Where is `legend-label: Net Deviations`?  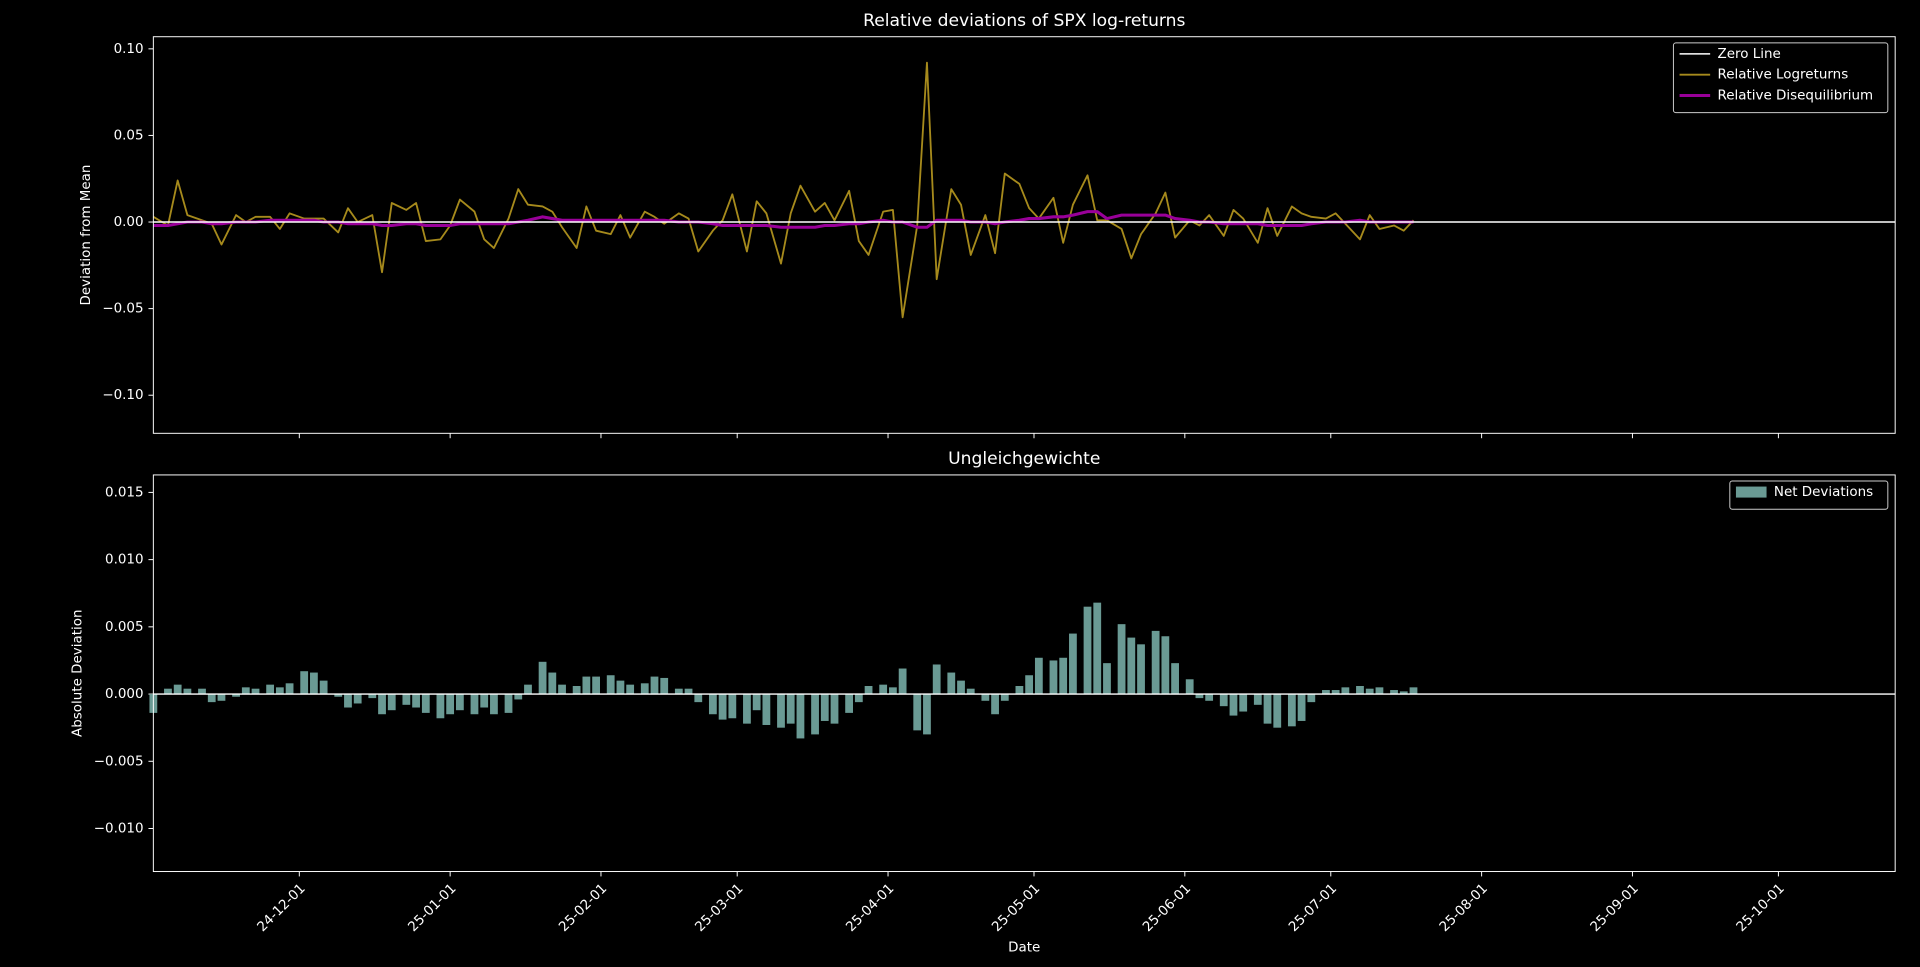
legend-label: Net Deviations is located at coordinates (1823, 492).